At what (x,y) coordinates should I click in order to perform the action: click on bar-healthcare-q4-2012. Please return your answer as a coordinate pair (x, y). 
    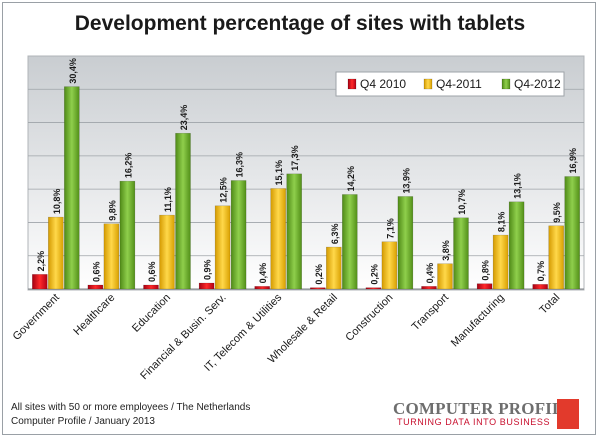
    Looking at the image, I should click on (127, 235).